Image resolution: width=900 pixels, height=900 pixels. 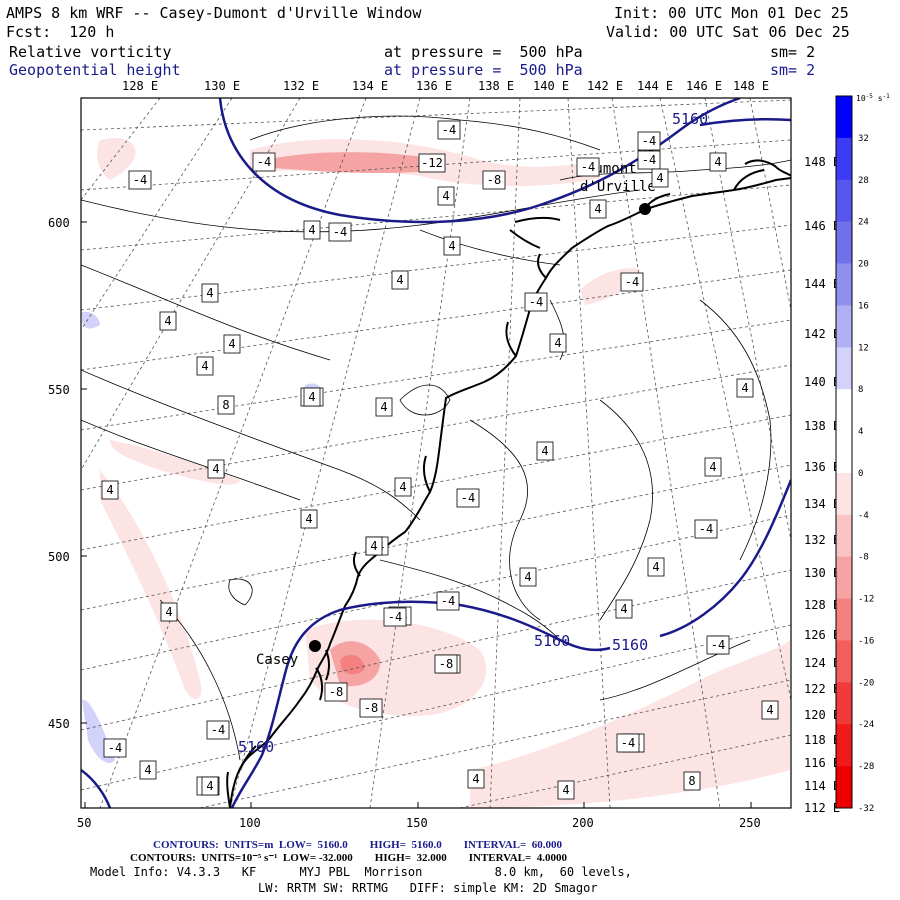 What do you see at coordinates (866, 767) in the screenshot?
I see `colorbar-tick-label: -28` at bounding box center [866, 767].